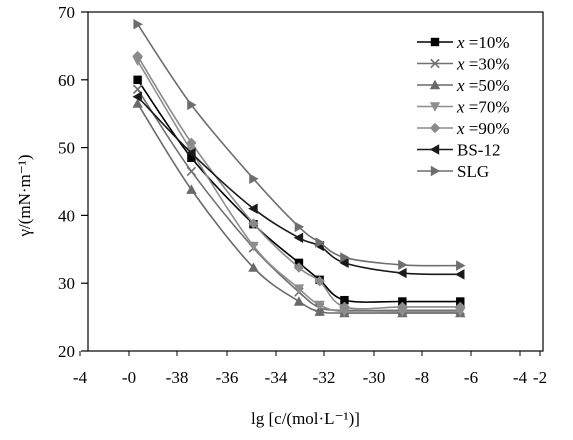 The image size is (573, 440). What do you see at coordinates (66, 215) in the screenshot?
I see `y-tick-label: 40` at bounding box center [66, 215].